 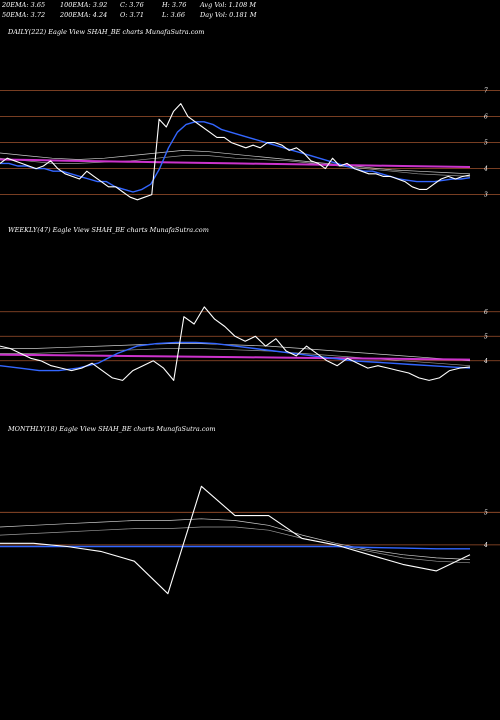 What do you see at coordinates (486, 143) in the screenshot?
I see `daily-y-tick-label: 5` at bounding box center [486, 143].